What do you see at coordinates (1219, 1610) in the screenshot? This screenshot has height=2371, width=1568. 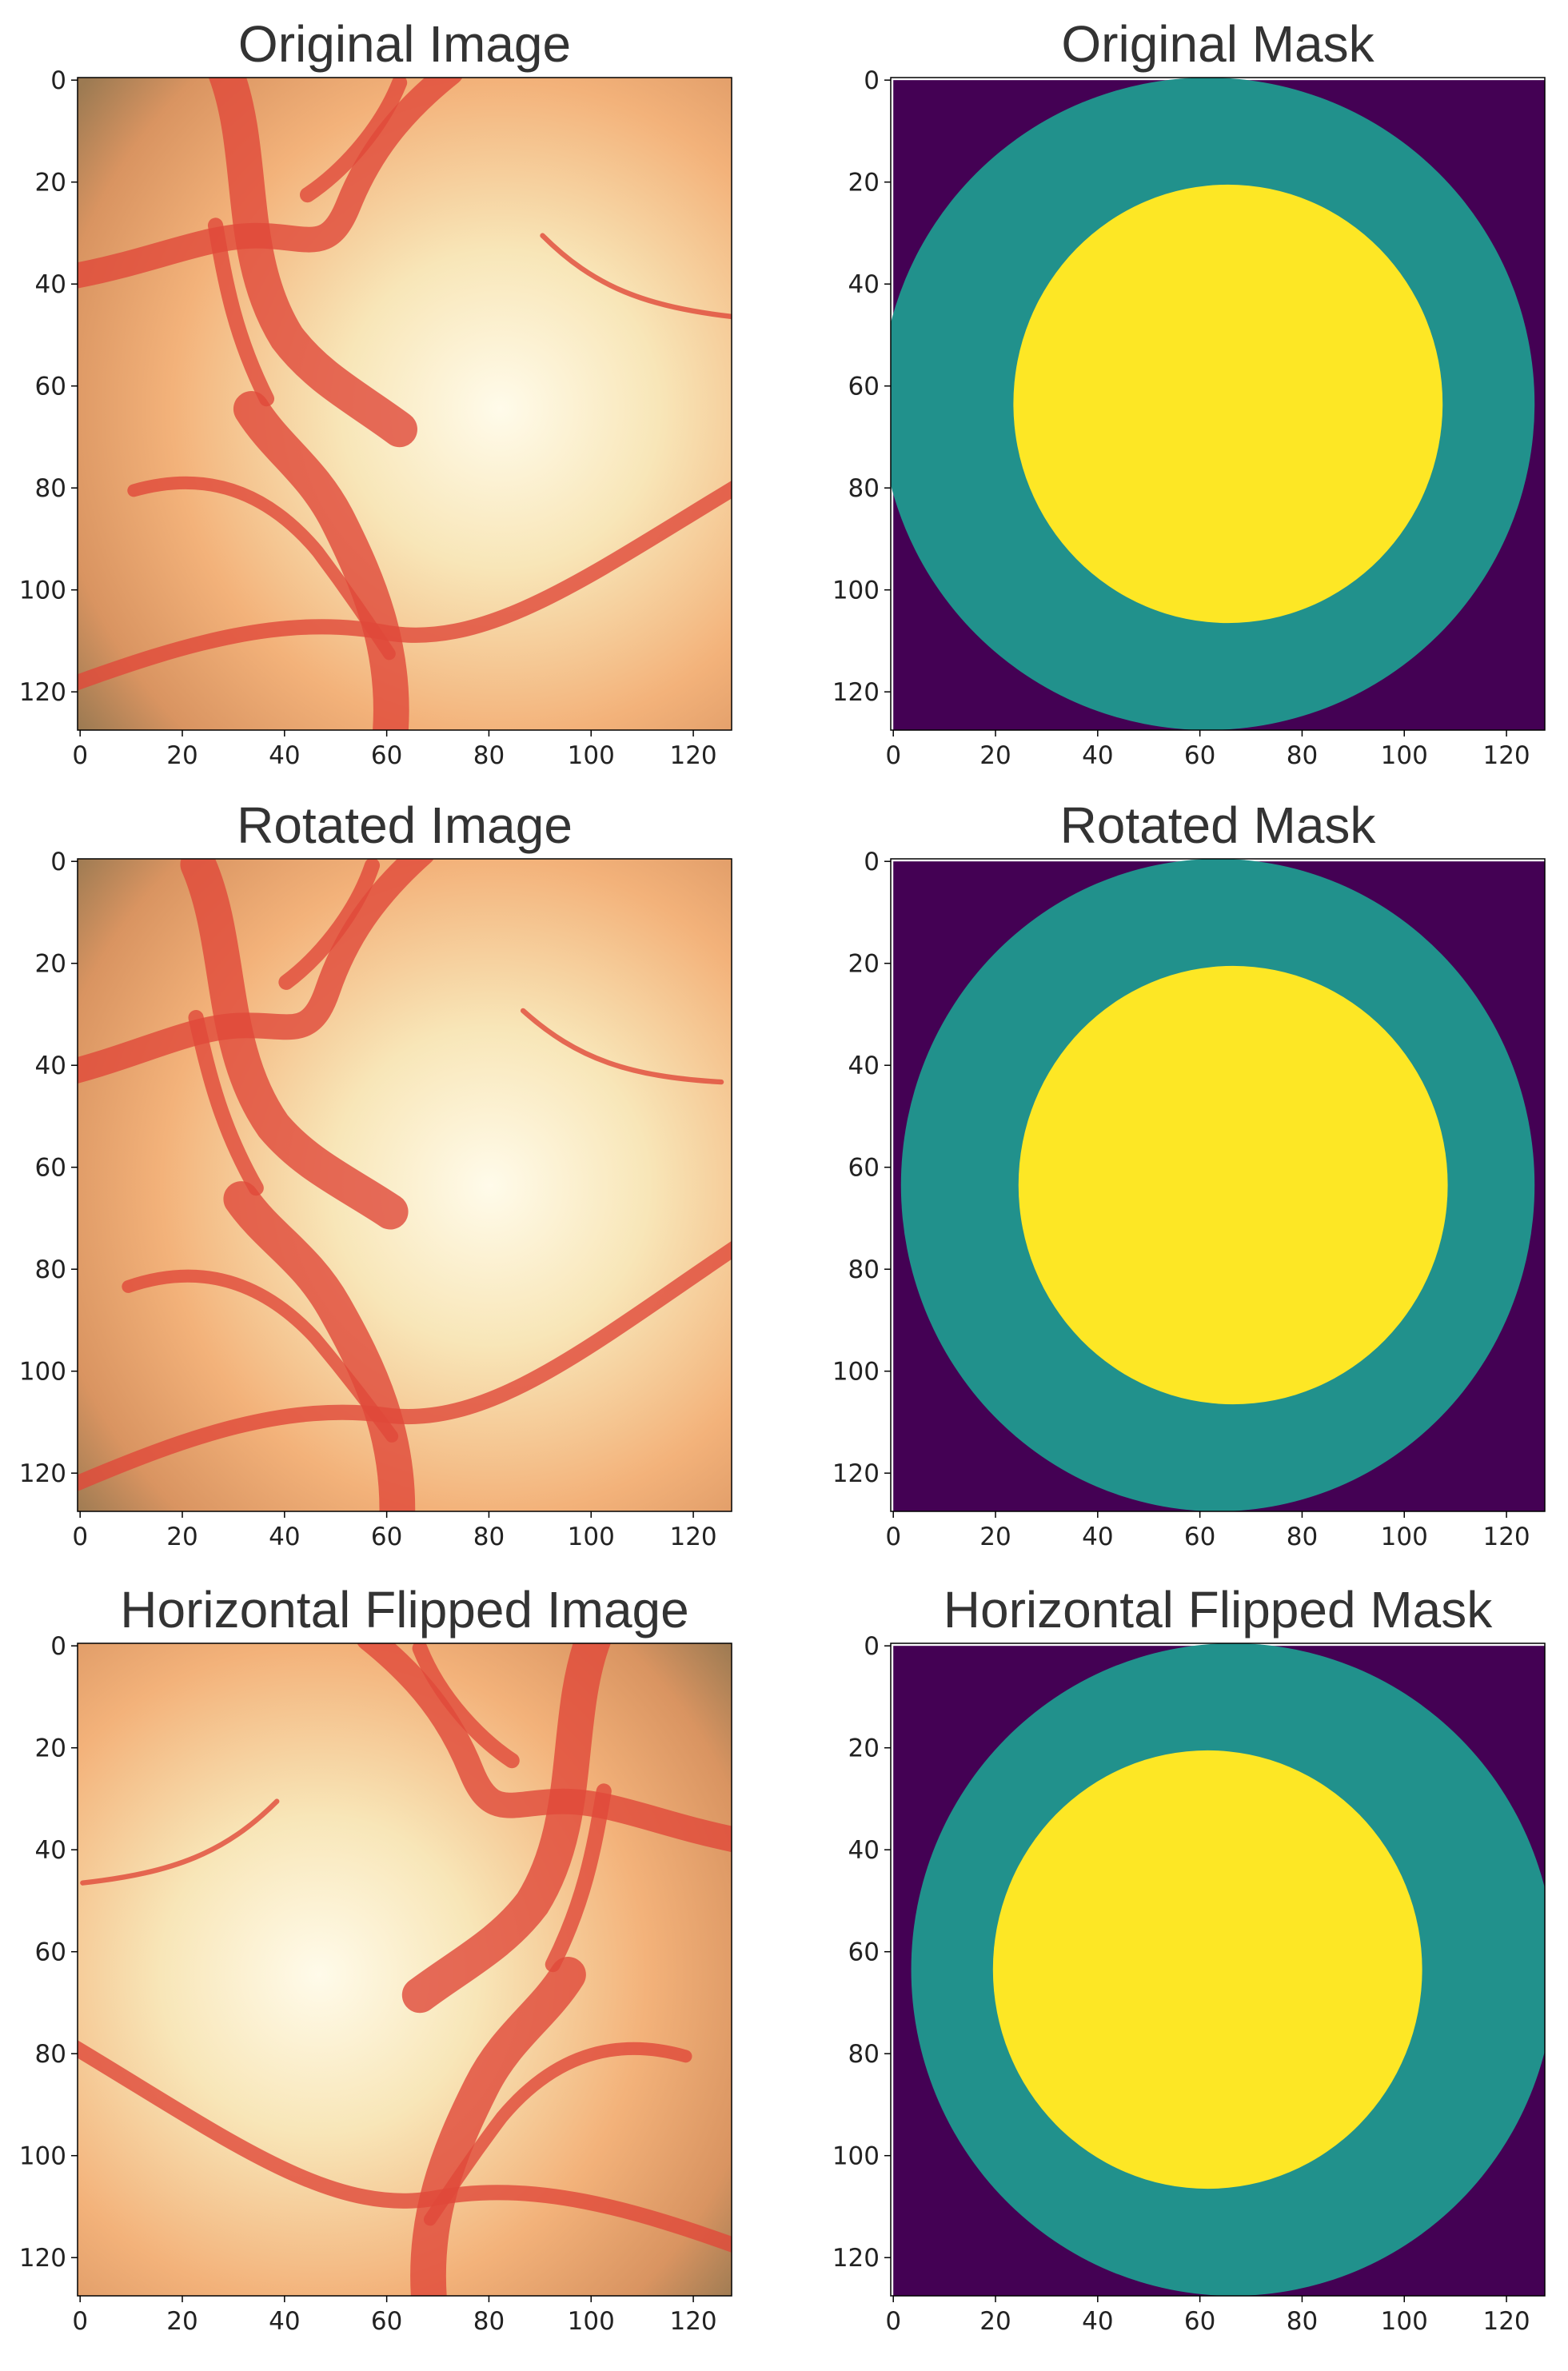 I see `chart-title: Horizontal Flipped Mask` at bounding box center [1219, 1610].